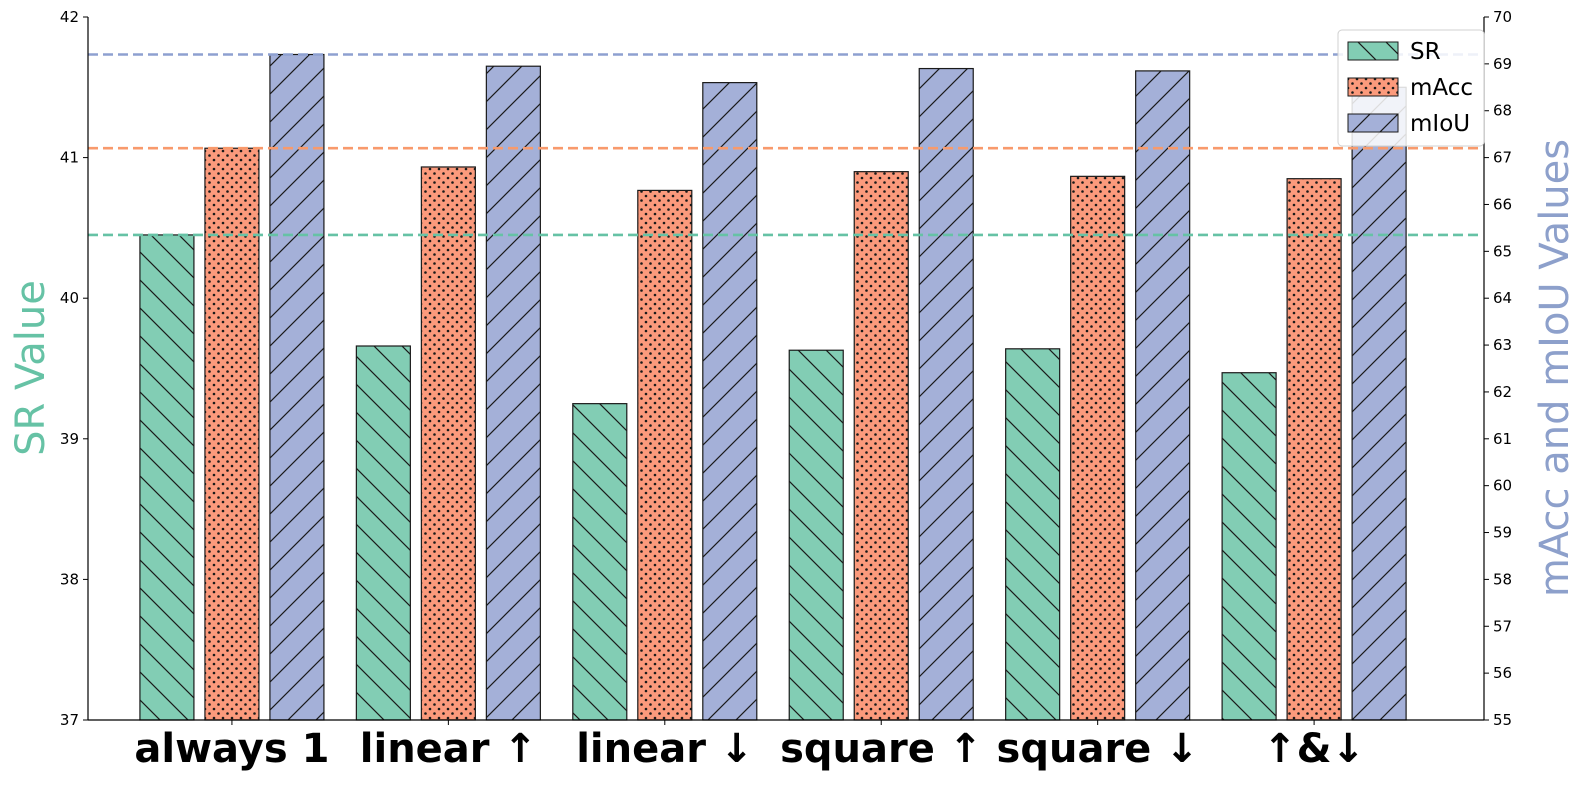 The width and height of the screenshot is (1589, 790). What do you see at coordinates (31, 368) in the screenshot?
I see `y-axis-title-left: SR Value` at bounding box center [31, 368].